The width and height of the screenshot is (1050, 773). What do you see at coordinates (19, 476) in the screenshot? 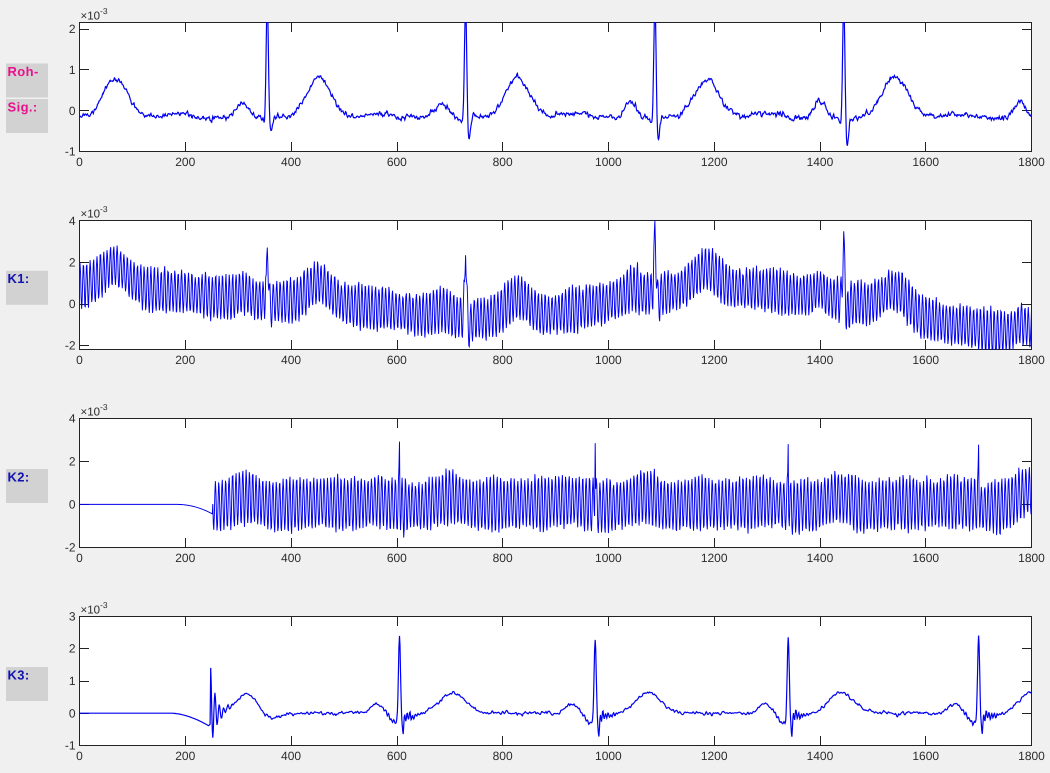
I see `svg-text: K2:` at bounding box center [19, 476].